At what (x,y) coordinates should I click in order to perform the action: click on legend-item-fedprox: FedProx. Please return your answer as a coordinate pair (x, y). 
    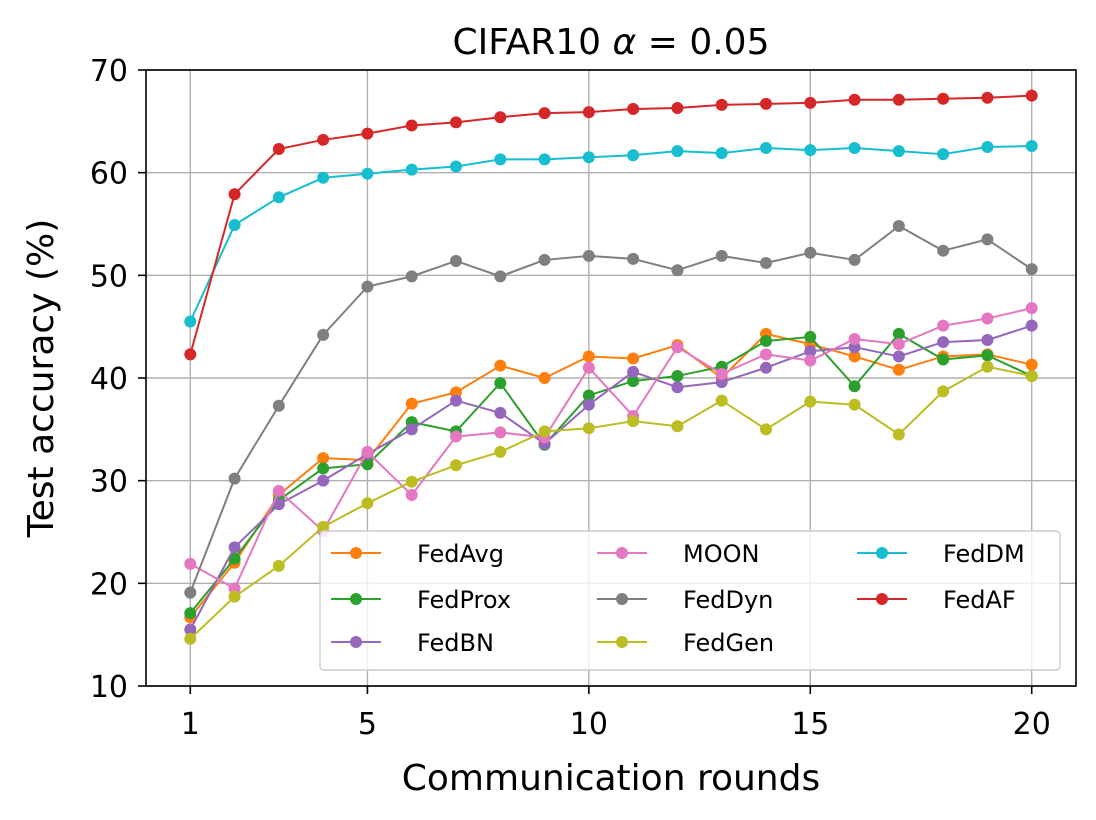
    Looking at the image, I should click on (421, 600).